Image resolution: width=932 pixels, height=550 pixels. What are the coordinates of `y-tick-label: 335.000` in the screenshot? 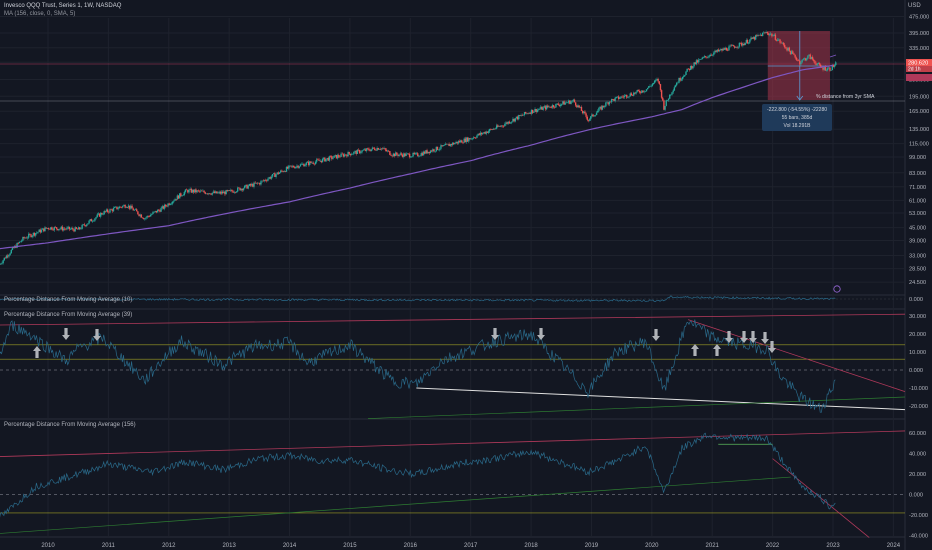 It's located at (919, 49).